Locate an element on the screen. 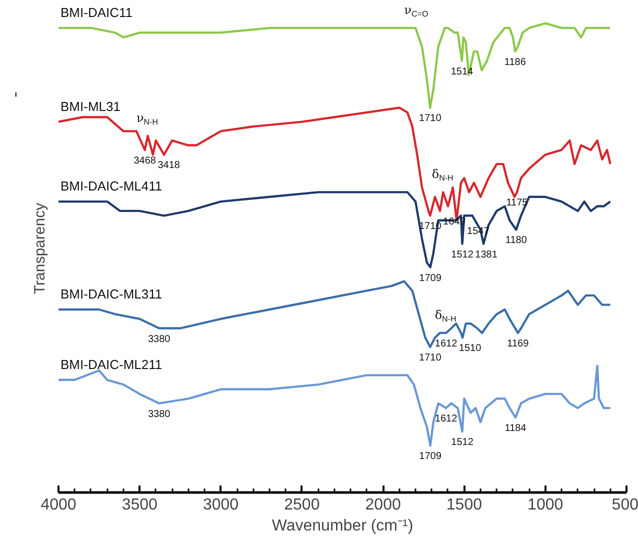  annotation: 1381 is located at coordinates (486, 254).